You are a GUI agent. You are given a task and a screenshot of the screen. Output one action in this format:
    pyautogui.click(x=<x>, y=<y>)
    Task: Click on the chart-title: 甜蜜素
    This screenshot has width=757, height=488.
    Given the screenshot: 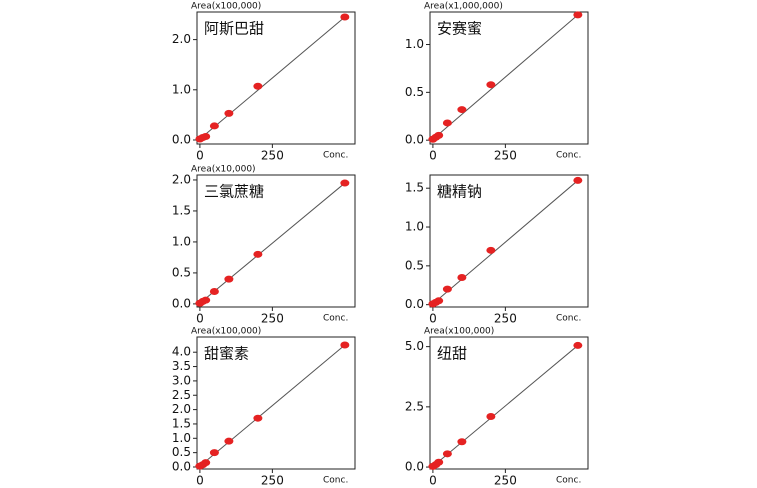 What is the action you would take?
    pyautogui.click(x=226, y=354)
    